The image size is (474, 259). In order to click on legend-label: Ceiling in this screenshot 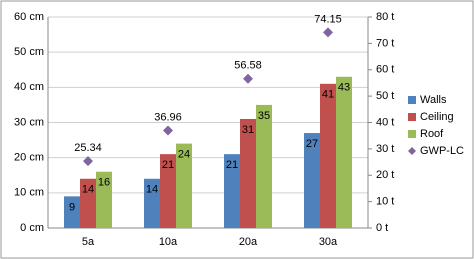, I will do `click(437, 117)`.